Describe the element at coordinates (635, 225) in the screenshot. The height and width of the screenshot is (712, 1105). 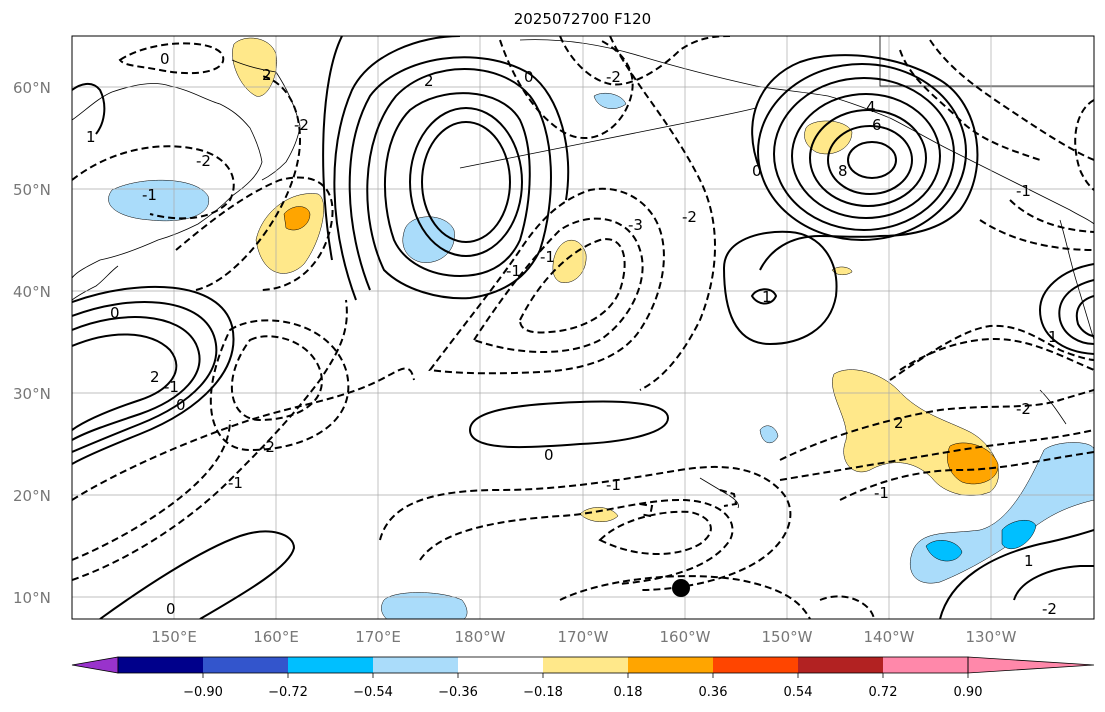
I see `contour-label: -3` at that location.